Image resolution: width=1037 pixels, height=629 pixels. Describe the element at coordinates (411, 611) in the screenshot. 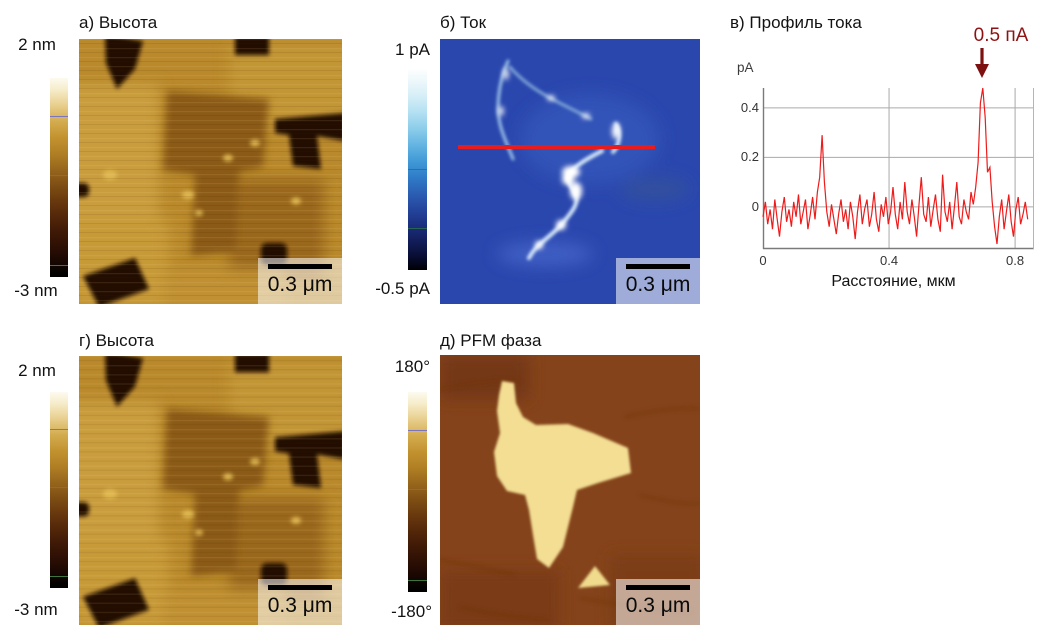

I see `colorbar-d-bottom-label: -180°` at that location.